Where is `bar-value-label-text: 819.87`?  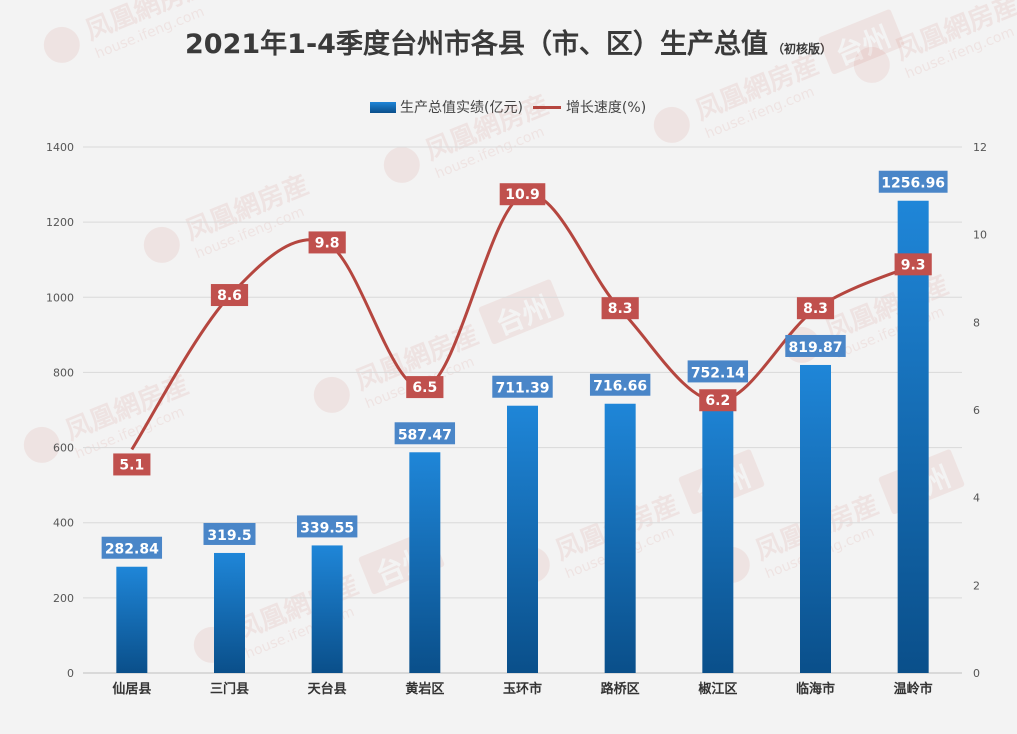 bar-value-label-text: 819.87 is located at coordinates (815, 348).